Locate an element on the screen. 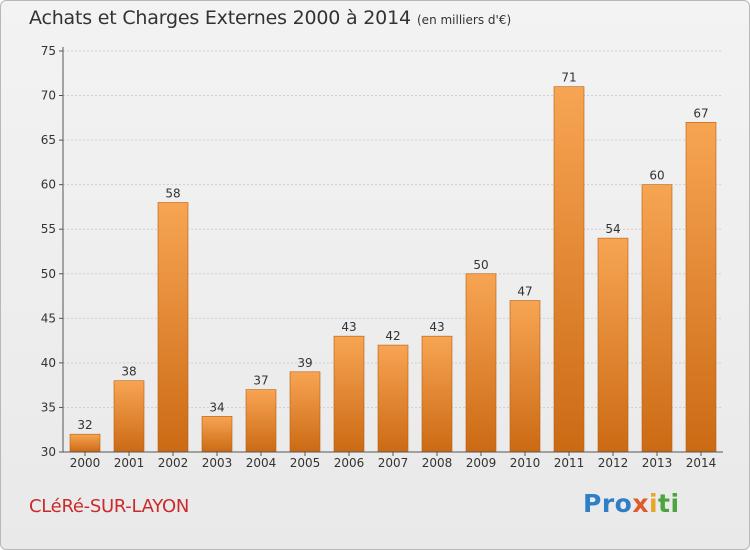 The image size is (750, 550). x-tick-label: 2001 is located at coordinates (129, 463).